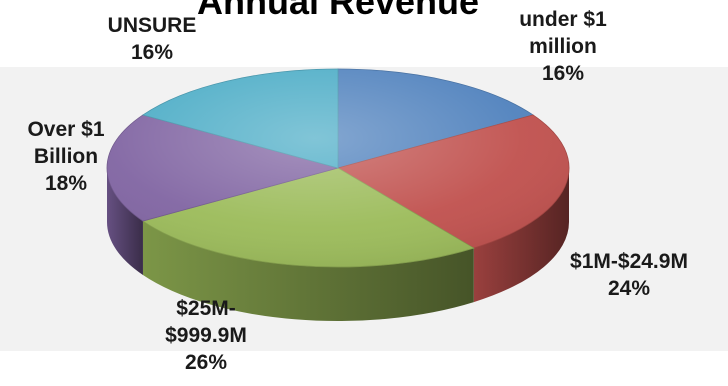 This screenshot has width=728, height=386. What do you see at coordinates (66, 183) in the screenshot?
I see `data-label-line: 18%` at bounding box center [66, 183].